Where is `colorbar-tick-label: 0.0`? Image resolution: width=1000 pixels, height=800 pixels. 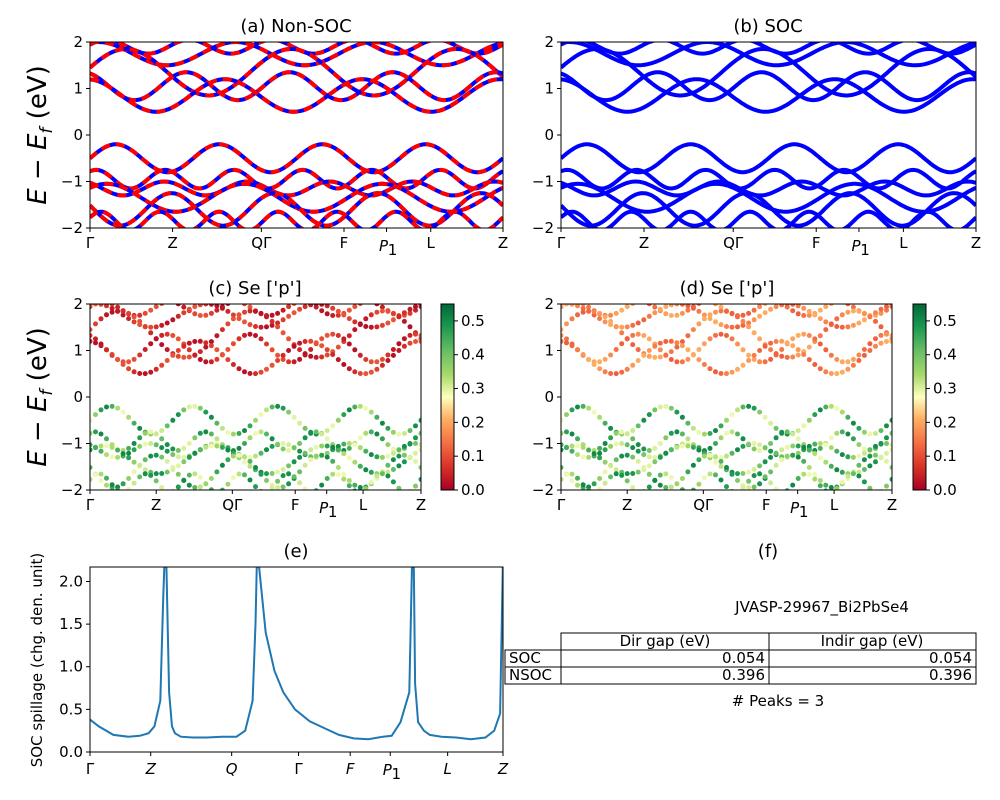 colorbar-tick-label: 0.0 is located at coordinates (473, 490).